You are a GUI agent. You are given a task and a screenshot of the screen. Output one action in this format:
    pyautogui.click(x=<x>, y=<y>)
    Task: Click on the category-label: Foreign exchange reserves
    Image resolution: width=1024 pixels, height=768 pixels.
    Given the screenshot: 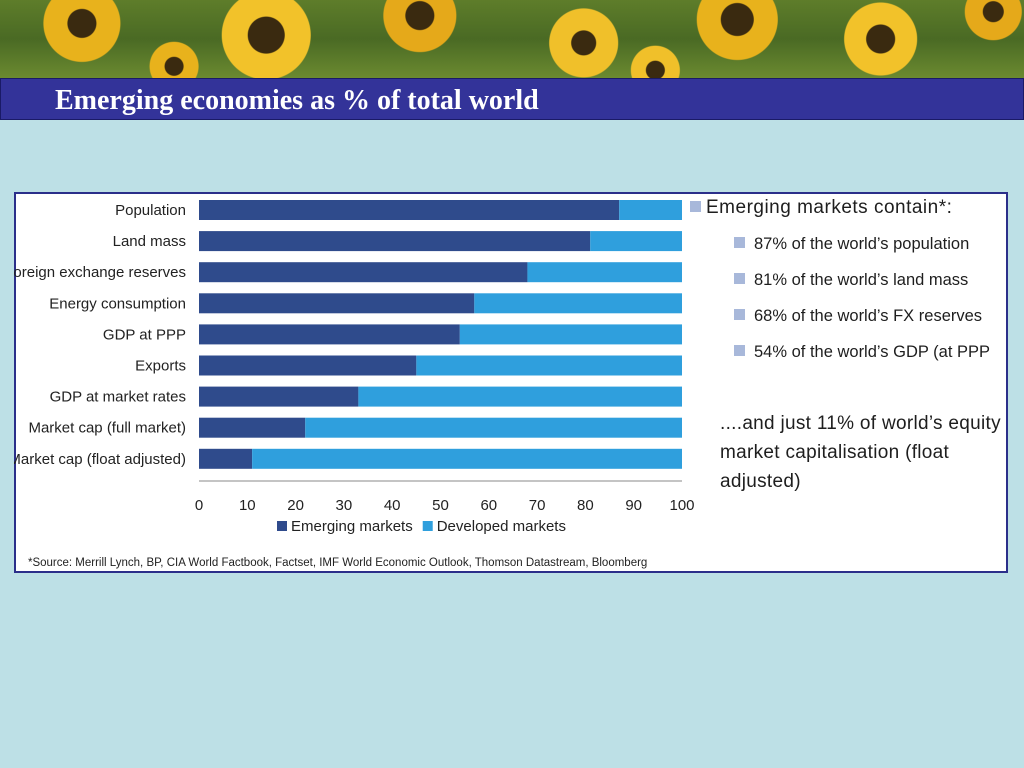 What is the action you would take?
    pyautogui.click(x=100, y=272)
    